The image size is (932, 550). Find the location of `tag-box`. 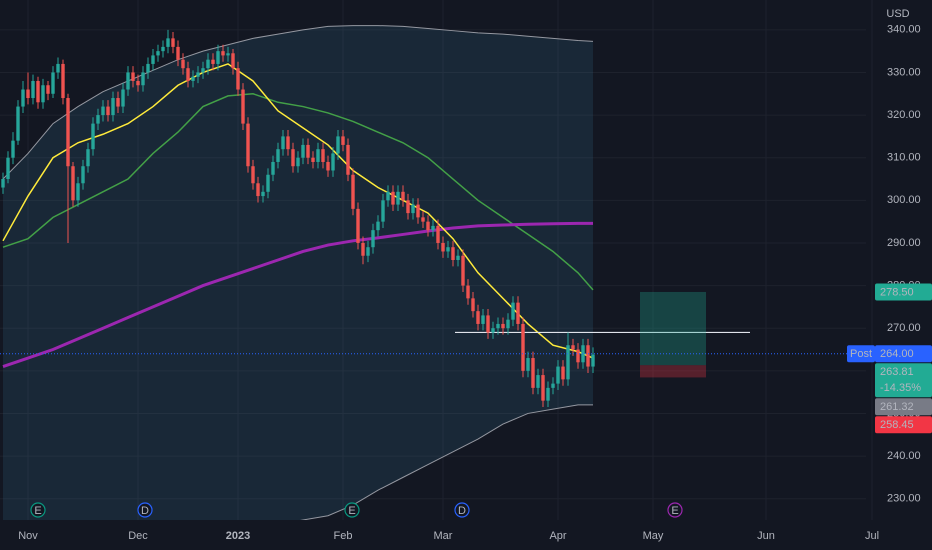

tag-box is located at coordinates (861, 354).